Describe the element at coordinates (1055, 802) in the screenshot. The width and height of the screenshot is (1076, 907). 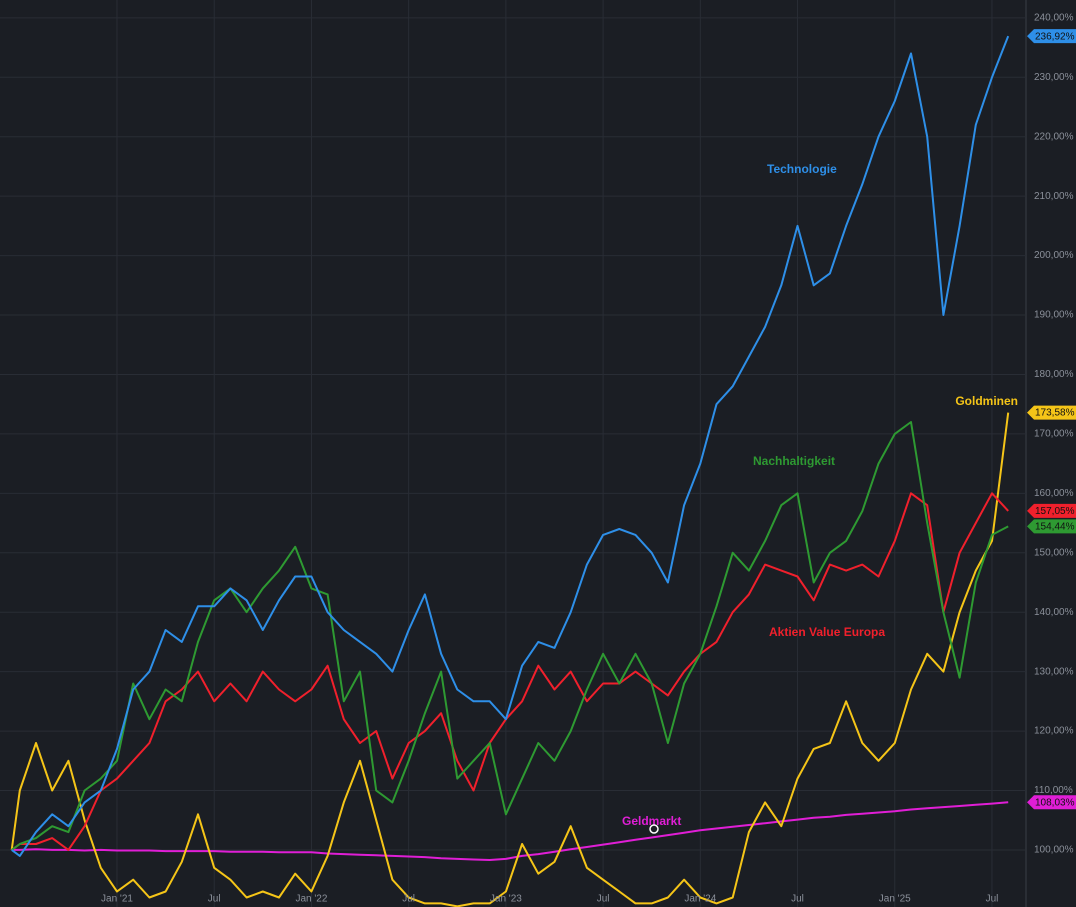
I see `value-tag-label: 108,03%` at that location.